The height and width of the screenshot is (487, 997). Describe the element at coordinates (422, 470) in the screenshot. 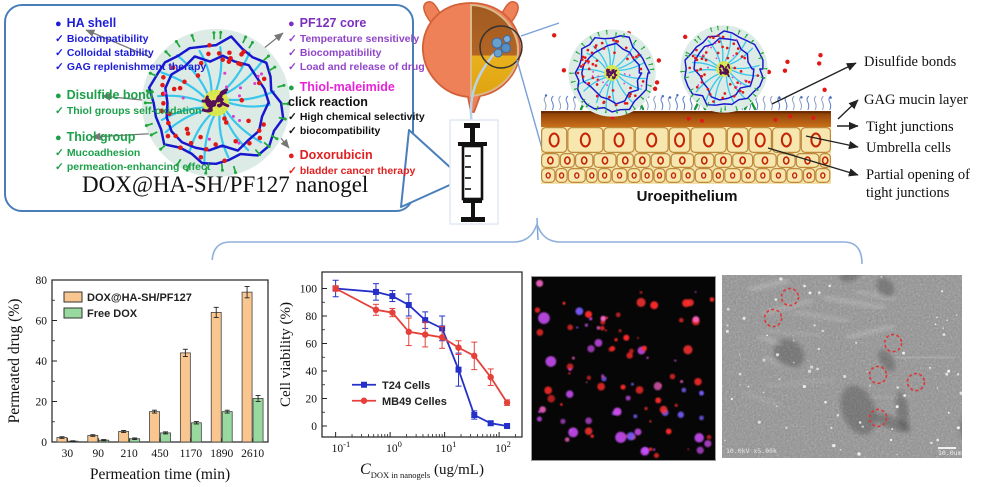

I see `svg-text: CDOX in nanogels (ug/mL)` at that location.